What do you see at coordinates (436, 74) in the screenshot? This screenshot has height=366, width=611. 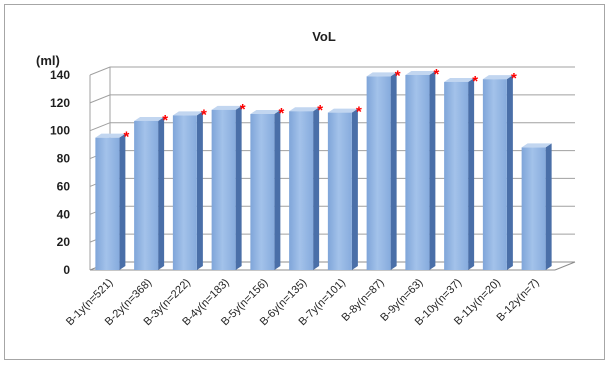 I see `significance-marker-9: *` at bounding box center [436, 74].